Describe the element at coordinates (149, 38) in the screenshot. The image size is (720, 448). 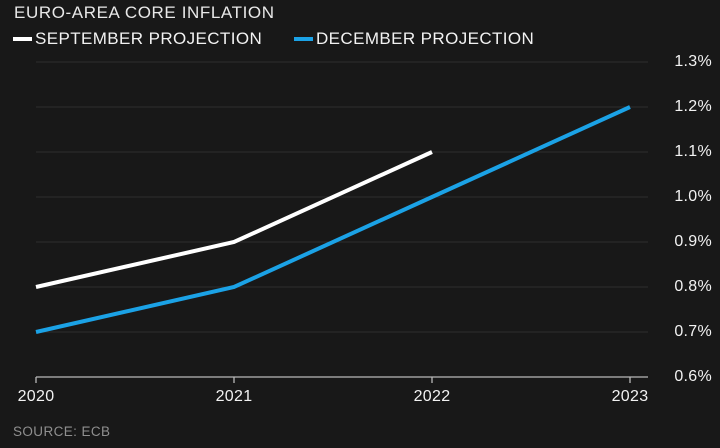
I see `legend-label-september: SEPTEMBER PROJECTION` at that location.